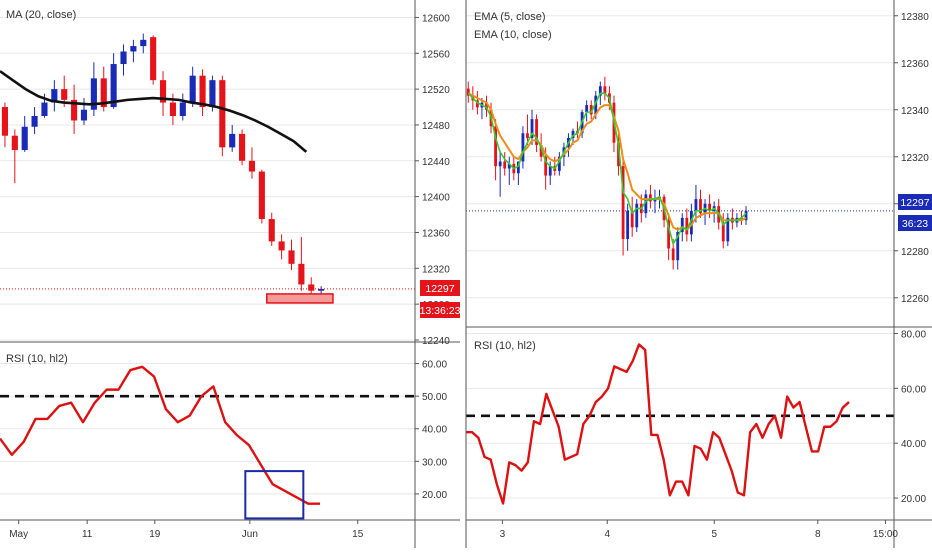 The height and width of the screenshot is (555, 932). What do you see at coordinates (434, 365) in the screenshot?
I see `left-rsi-tick-label: 60.00` at bounding box center [434, 365].